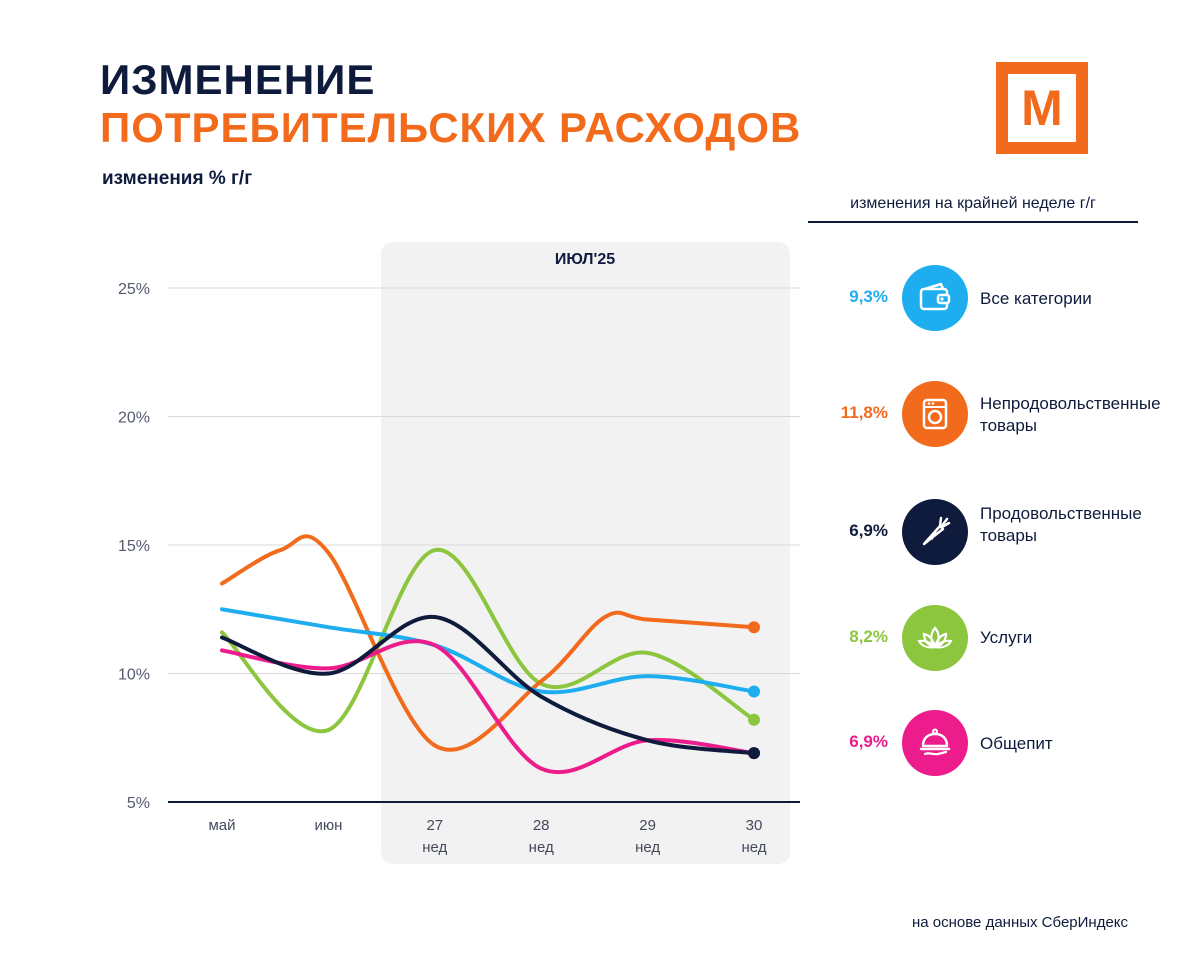  I want to click on legend-heading: изменения на крайней неделе г/г, so click(973, 203).